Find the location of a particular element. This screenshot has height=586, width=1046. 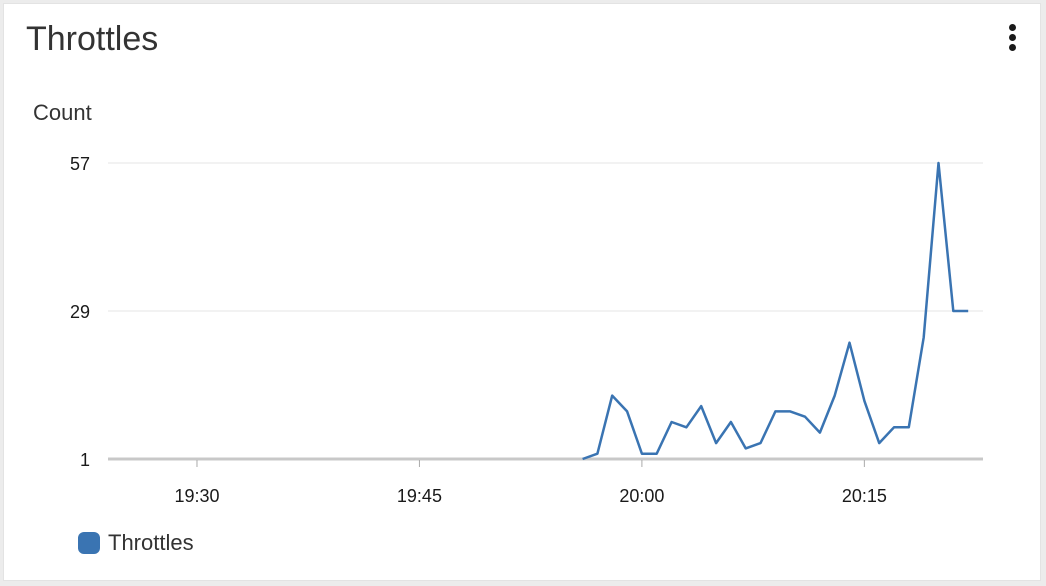

y-tick-label: 29 is located at coordinates (80, 312).